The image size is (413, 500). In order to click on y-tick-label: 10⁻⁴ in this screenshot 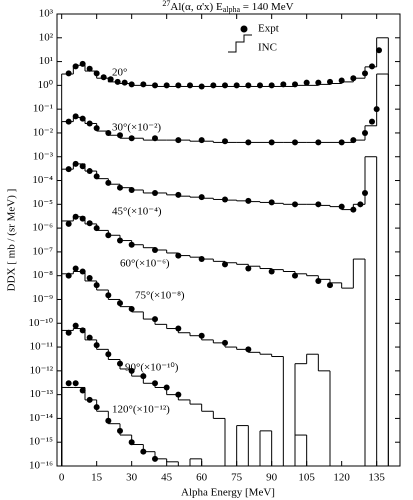, I will do `click(42, 180)`.